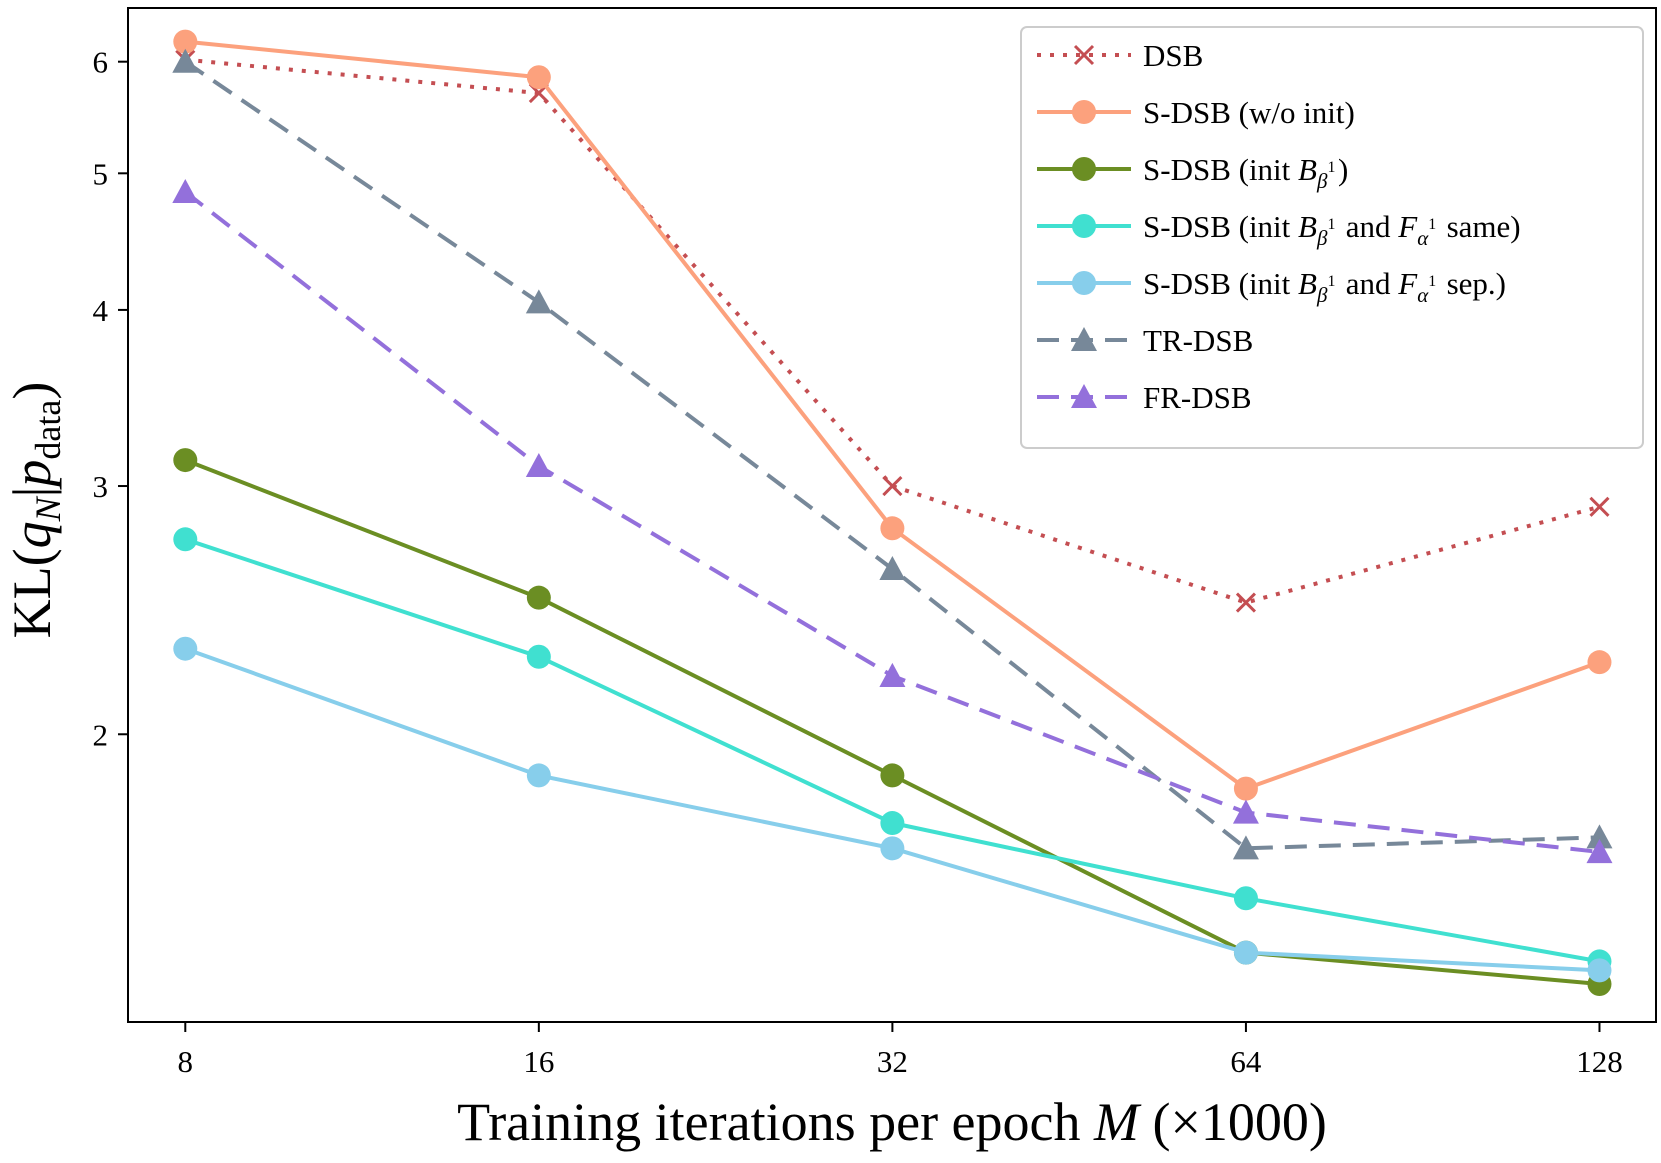  I want to click on legend-label-tr-dsb: TR-DSB, so click(1198, 340).